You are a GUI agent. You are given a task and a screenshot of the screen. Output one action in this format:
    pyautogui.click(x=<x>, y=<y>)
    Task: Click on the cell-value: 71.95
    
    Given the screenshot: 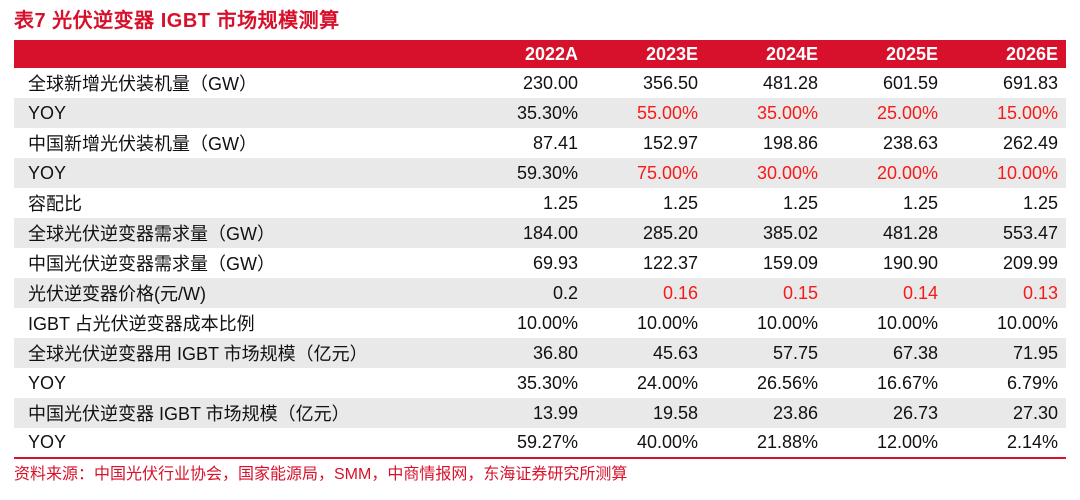 What is the action you would take?
    pyautogui.click(x=1006, y=353)
    